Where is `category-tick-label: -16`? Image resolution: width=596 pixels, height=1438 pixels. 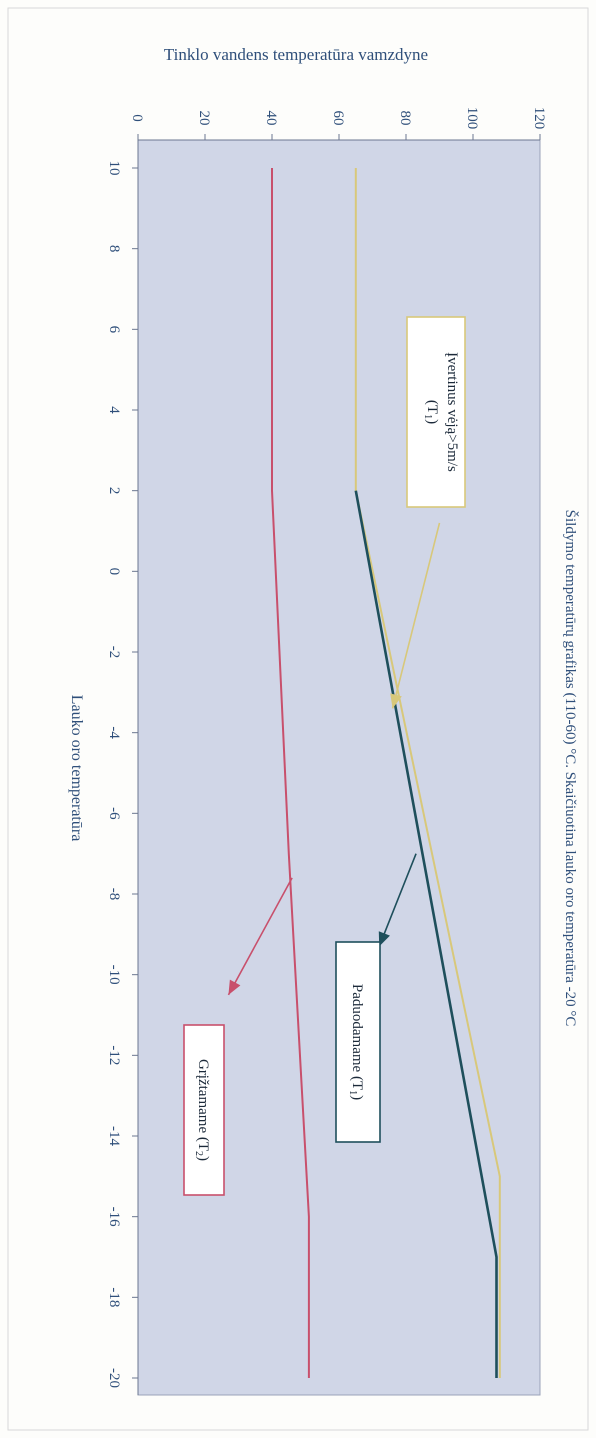
category-tick-label: -16 is located at coordinates (114, 1217).